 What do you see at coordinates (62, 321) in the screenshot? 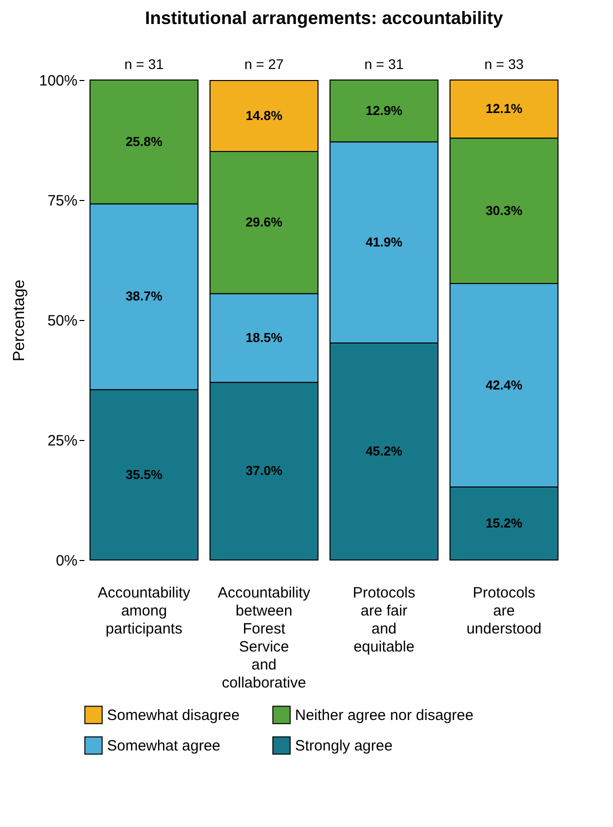
I see `y-tick-label: 50%` at bounding box center [62, 321].